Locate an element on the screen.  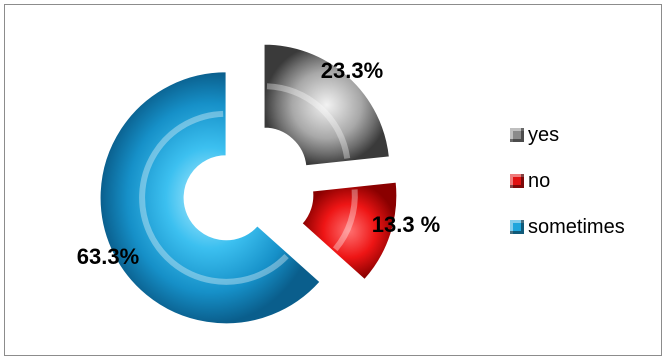
legend-swatch-no is located at coordinates (517, 181).